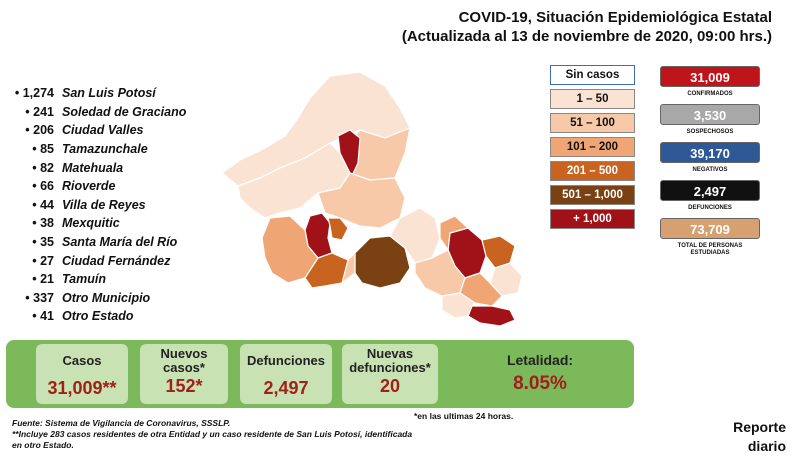 Image resolution: width=800 pixels, height=466 pixels. Describe the element at coordinates (710, 249) in the screenshot. I see `stat-total-label: TOTAL DE PERSONAS ESTUDIADAS` at that location.